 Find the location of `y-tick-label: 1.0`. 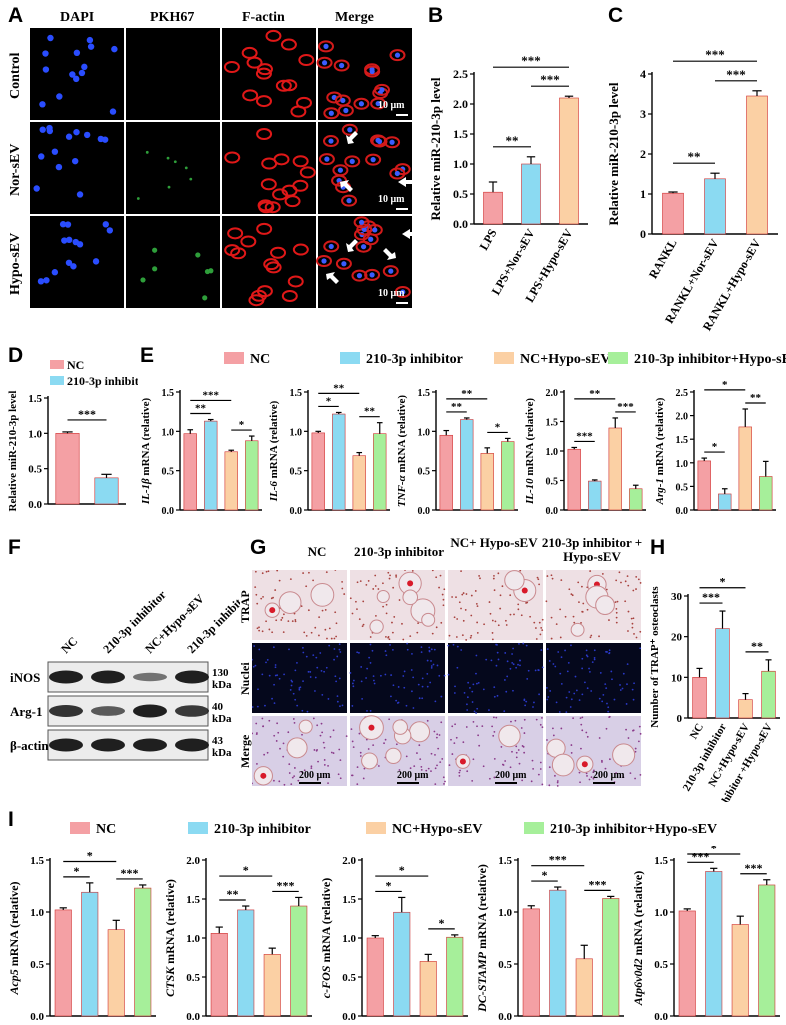

y-tick-label: 1.0 is located at coordinates (37, 913).